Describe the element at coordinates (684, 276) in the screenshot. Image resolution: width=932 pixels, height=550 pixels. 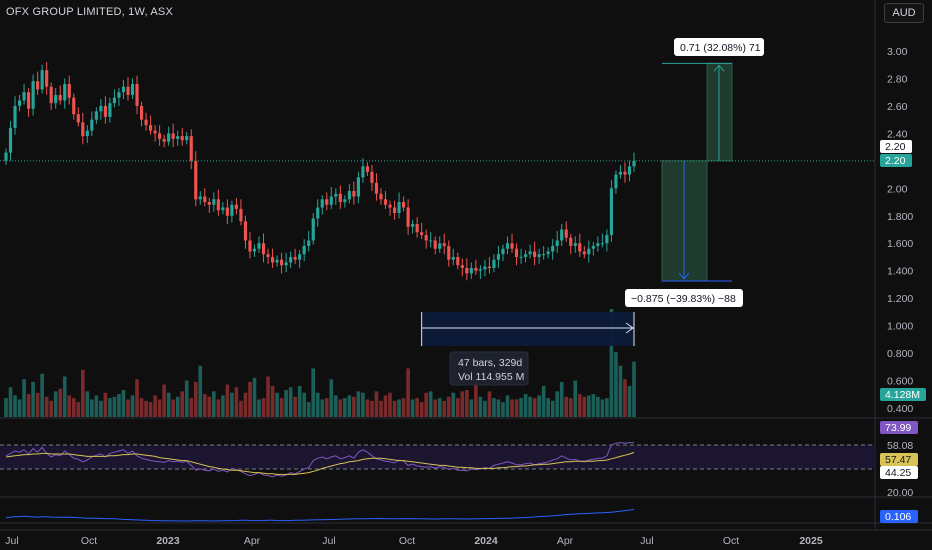
I see `loss-arrow-head` at that location.